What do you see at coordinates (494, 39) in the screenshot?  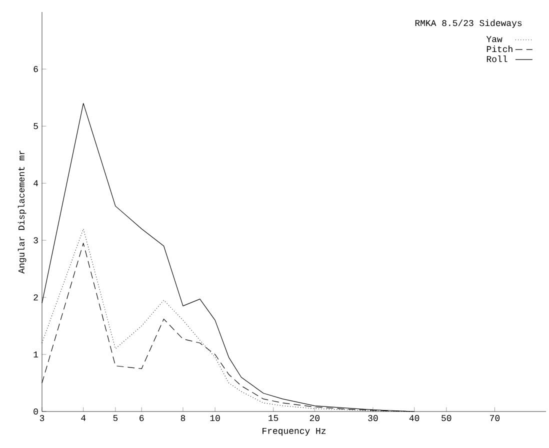 I see `legend-label: Yaw` at bounding box center [494, 39].